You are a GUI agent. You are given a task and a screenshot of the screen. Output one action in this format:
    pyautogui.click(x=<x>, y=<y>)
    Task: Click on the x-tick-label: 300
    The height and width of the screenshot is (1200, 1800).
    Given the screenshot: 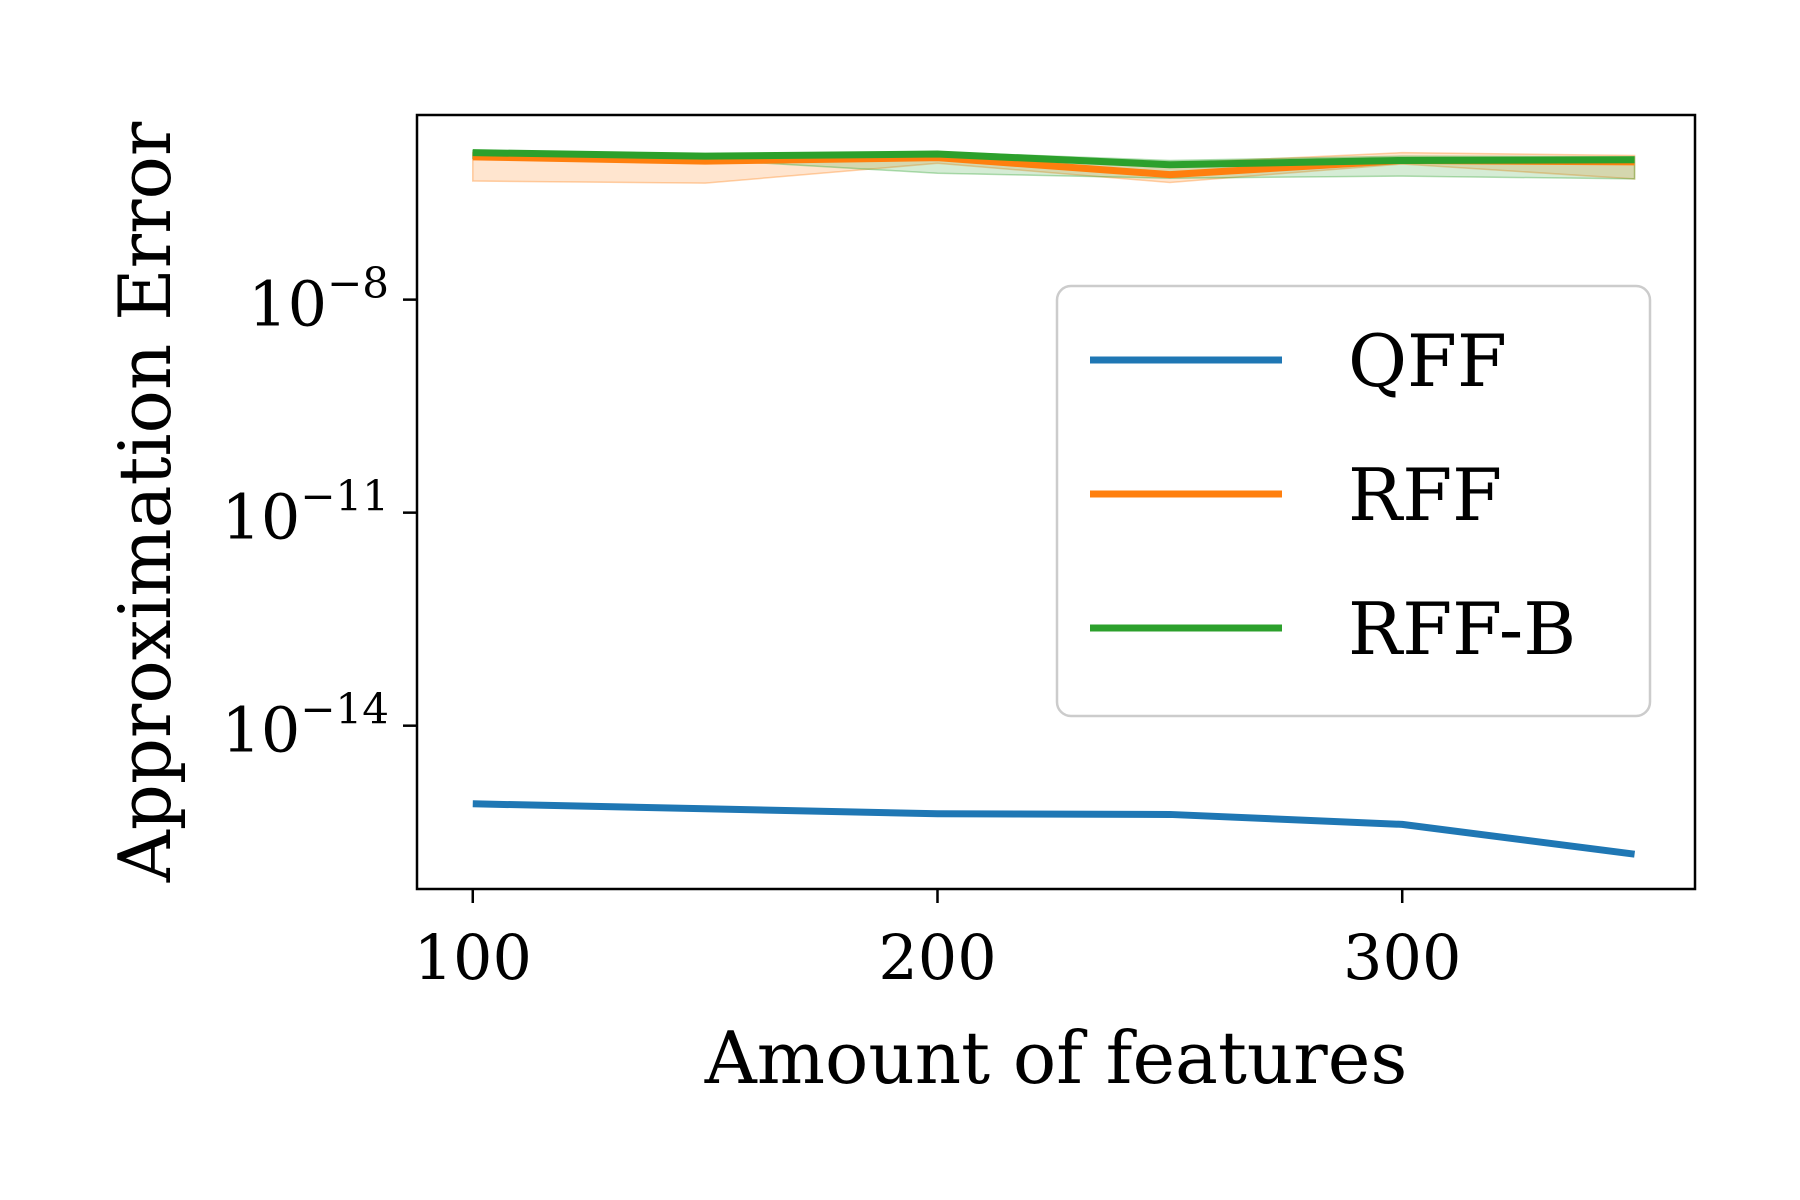 What is the action you would take?
    pyautogui.click(x=1402, y=957)
    